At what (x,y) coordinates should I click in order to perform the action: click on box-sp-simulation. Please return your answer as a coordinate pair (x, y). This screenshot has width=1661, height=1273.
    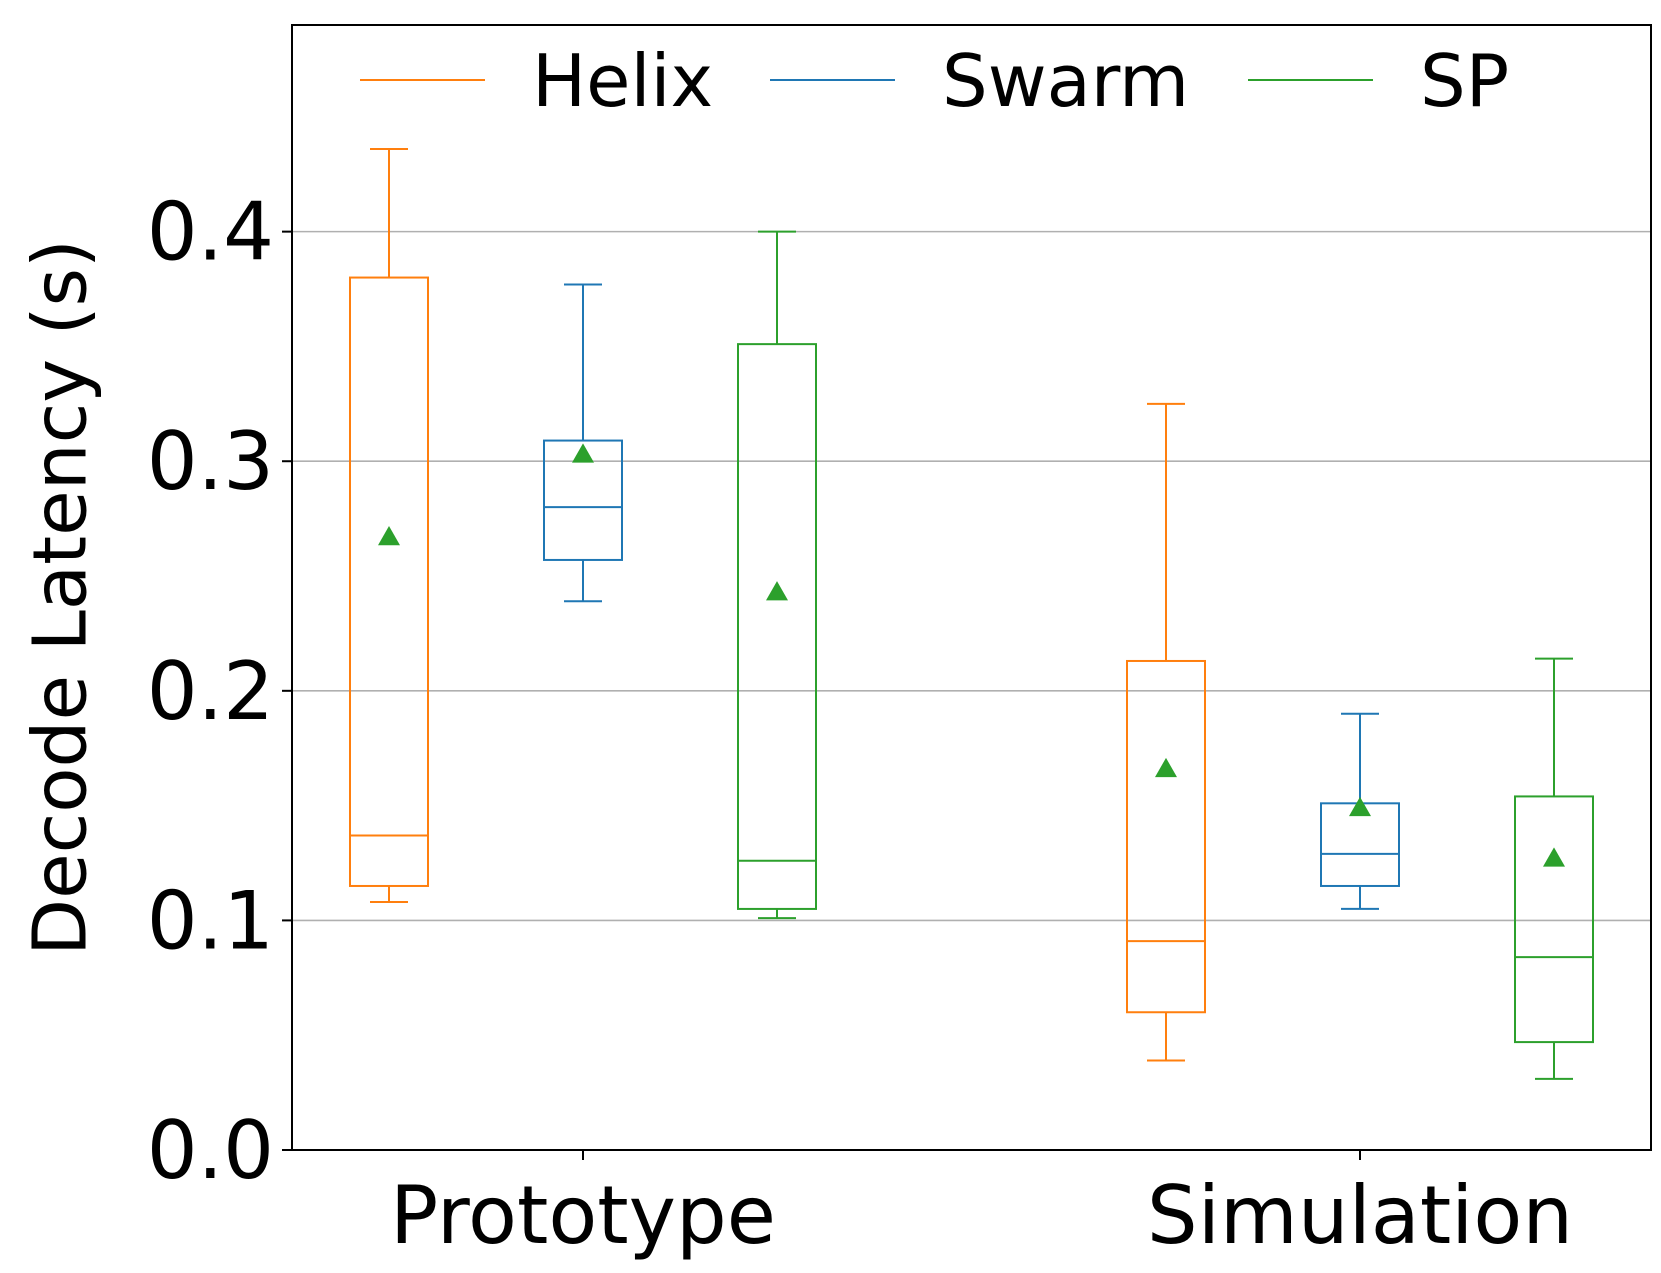
    Looking at the image, I should click on (1554, 868).